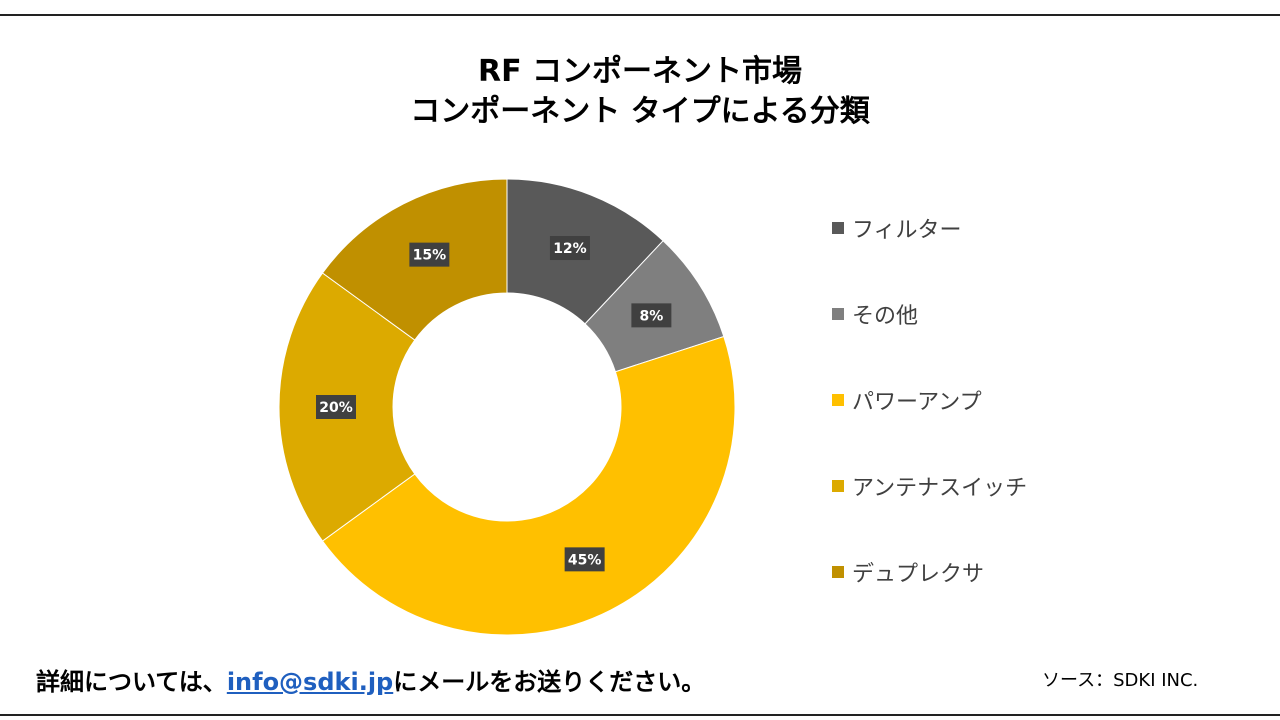 The height and width of the screenshot is (720, 1280). I want to click on data-label-1: 12%, so click(569, 248).